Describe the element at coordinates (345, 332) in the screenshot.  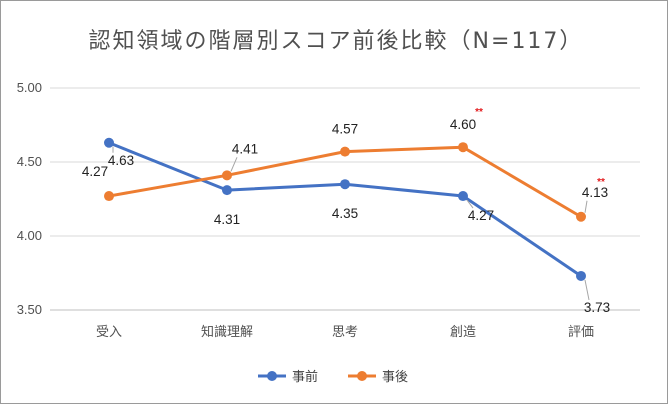
I see `x-category-label: 思考` at that location.